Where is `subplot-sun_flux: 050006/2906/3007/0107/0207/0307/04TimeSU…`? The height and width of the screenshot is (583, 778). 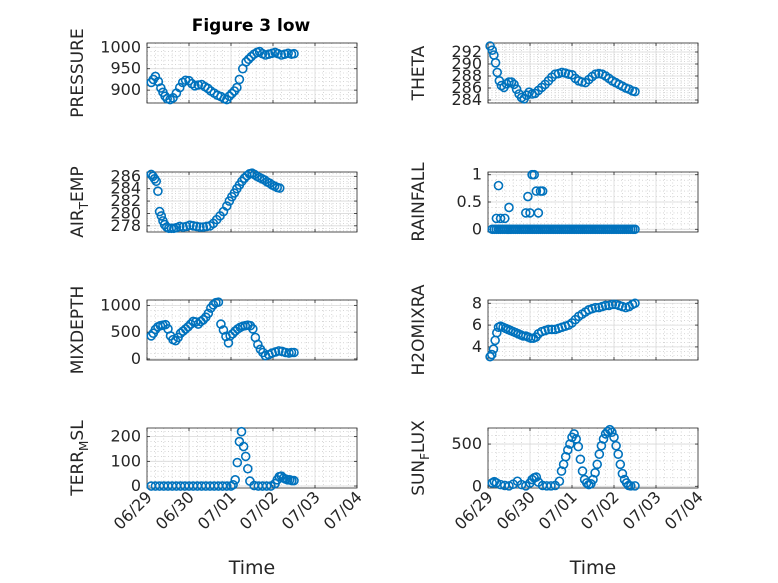 subplot-sun_flux: 050006/2906/3007/0107/0207/0307/04TimeSU… is located at coordinates (558, 499).